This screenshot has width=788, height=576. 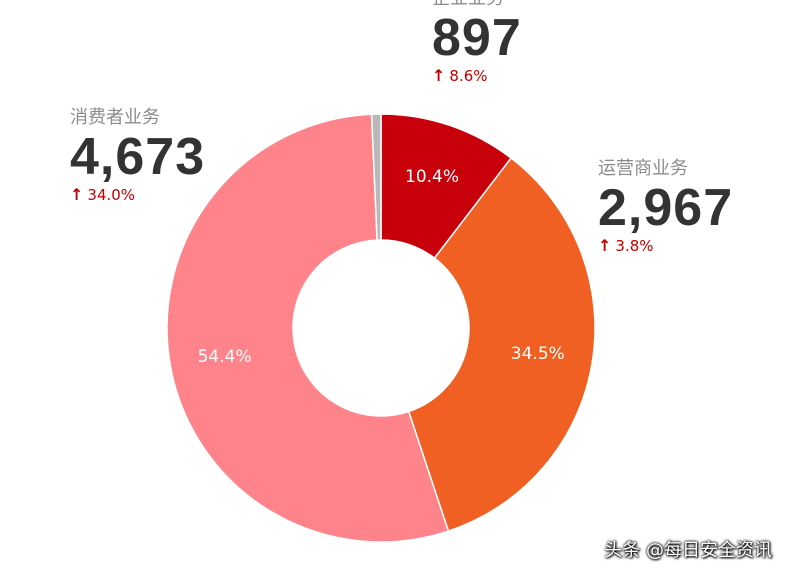 What do you see at coordinates (665, 246) in the screenshot?
I see `carrier-change-row: ↑ 3.8%` at bounding box center [665, 246].